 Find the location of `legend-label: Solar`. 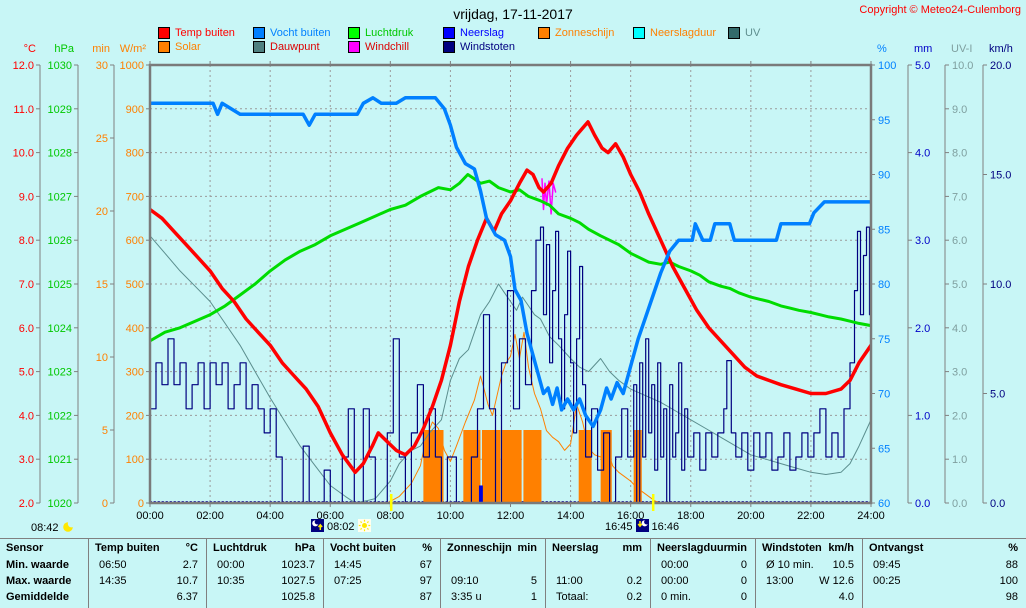

legend-label: Solar is located at coordinates (188, 47).